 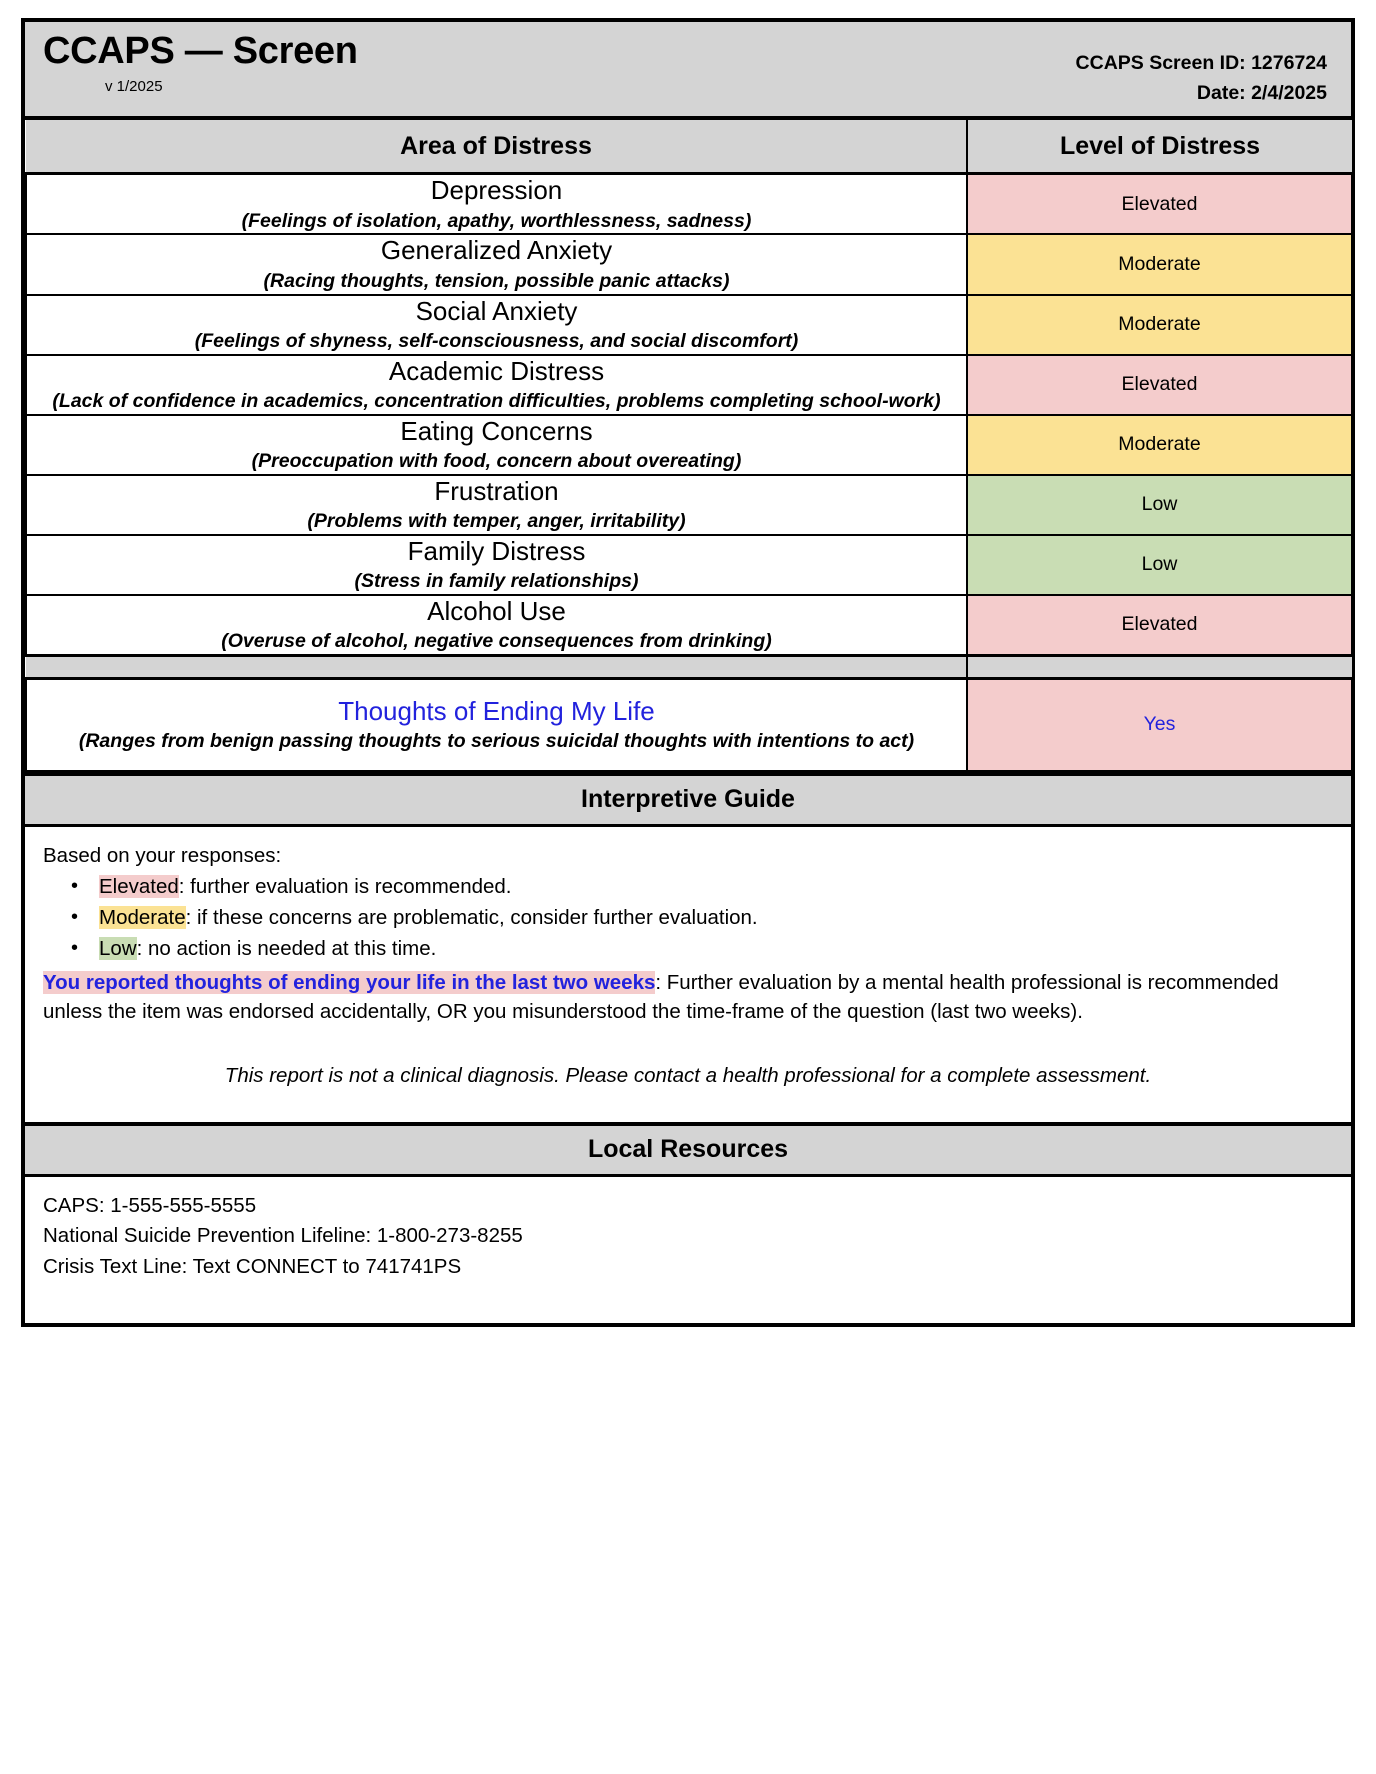 I want to click on area-name: Alcohol Use, so click(x=496, y=610).